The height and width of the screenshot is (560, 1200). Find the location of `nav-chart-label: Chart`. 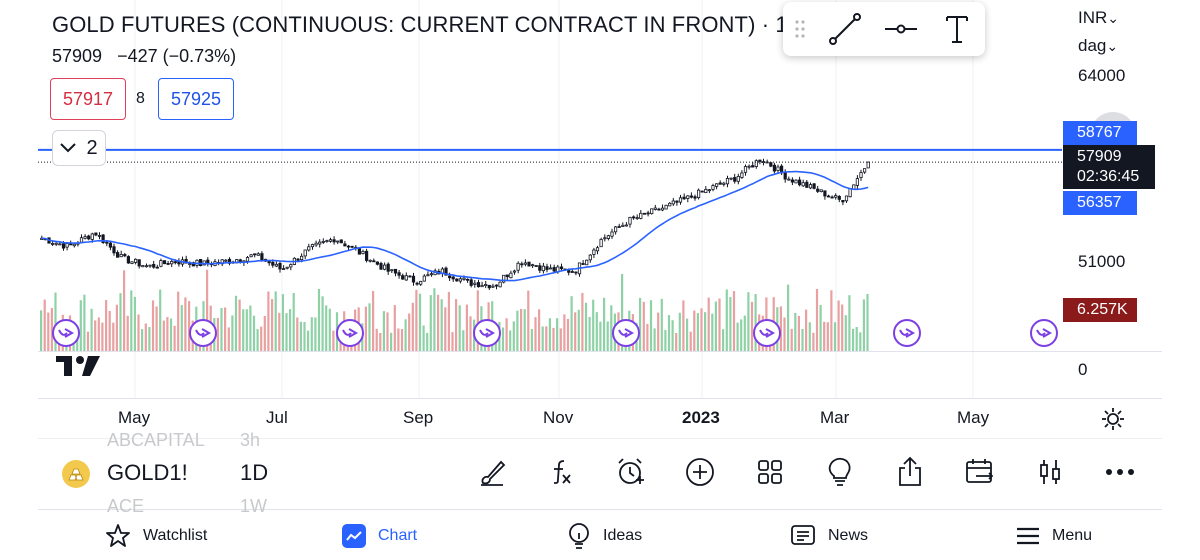

nav-chart-label: Chart is located at coordinates (398, 535).